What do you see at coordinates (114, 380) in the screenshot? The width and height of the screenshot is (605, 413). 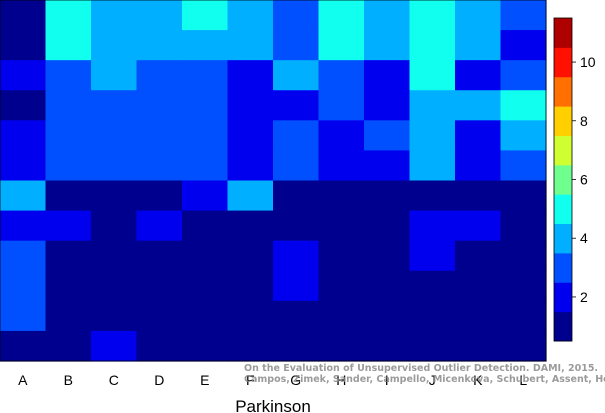 I see `x-tick-label: C` at bounding box center [114, 380].